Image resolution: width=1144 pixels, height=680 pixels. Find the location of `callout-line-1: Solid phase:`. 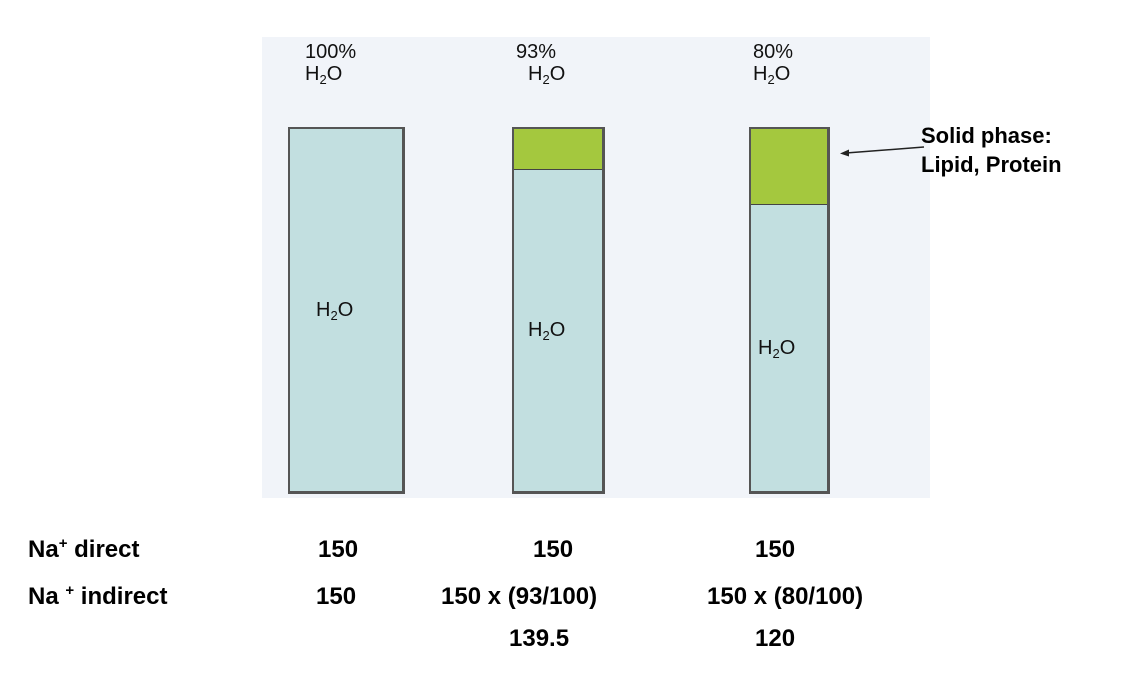

callout-line-1: Solid phase: is located at coordinates (986, 135).